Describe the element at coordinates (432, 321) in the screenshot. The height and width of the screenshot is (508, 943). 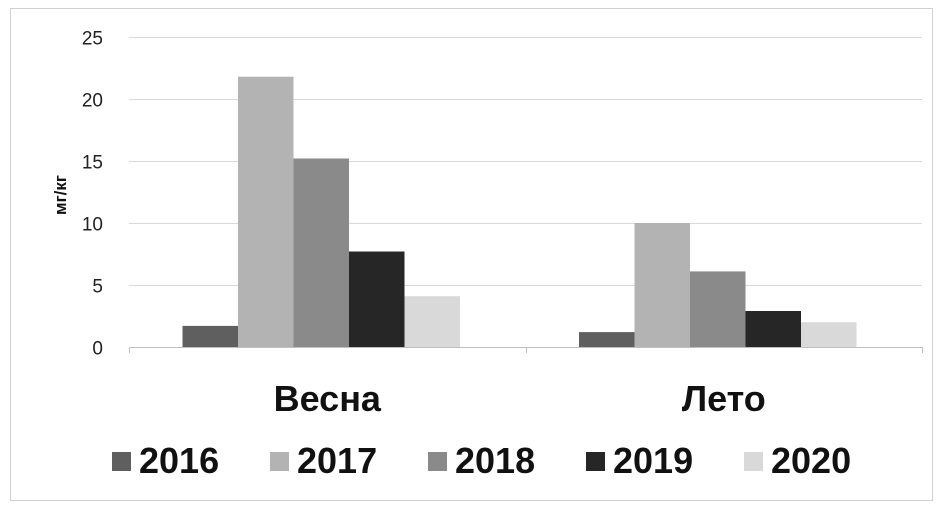
I see `bar-2020-spring` at that location.